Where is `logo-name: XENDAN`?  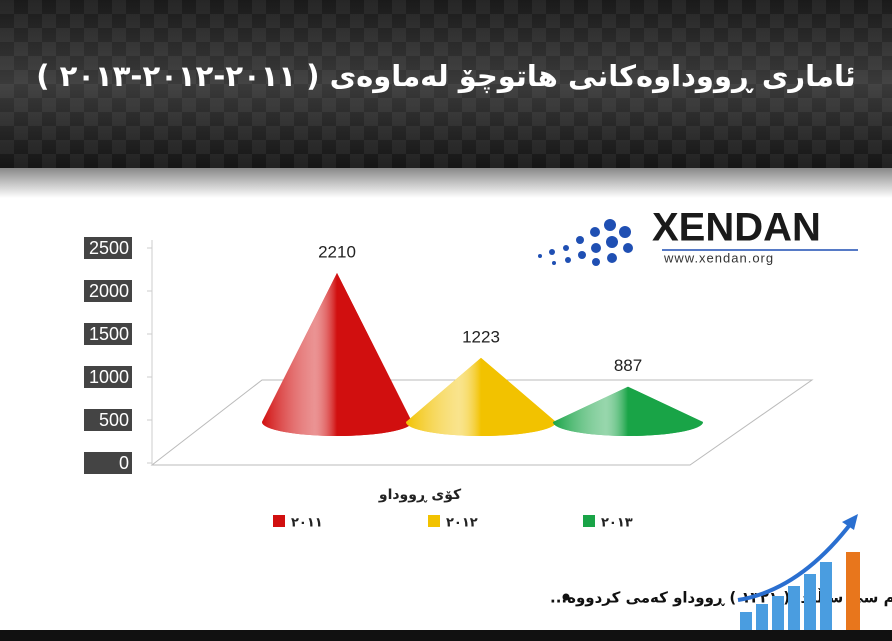
logo-name: XENDAN is located at coordinates (736, 228).